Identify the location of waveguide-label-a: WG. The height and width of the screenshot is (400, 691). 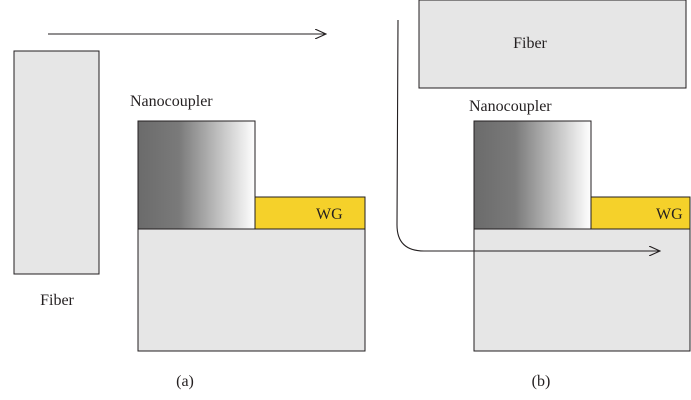
(329, 214).